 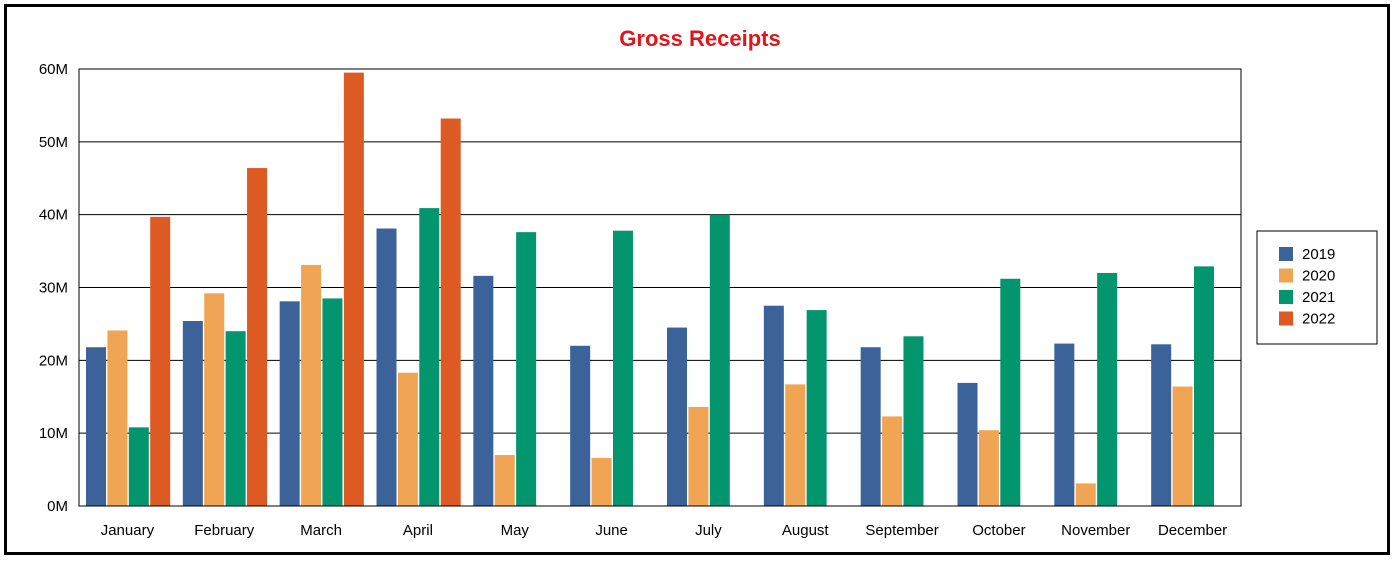 I want to click on x-tick-label: October, so click(x=998, y=530).